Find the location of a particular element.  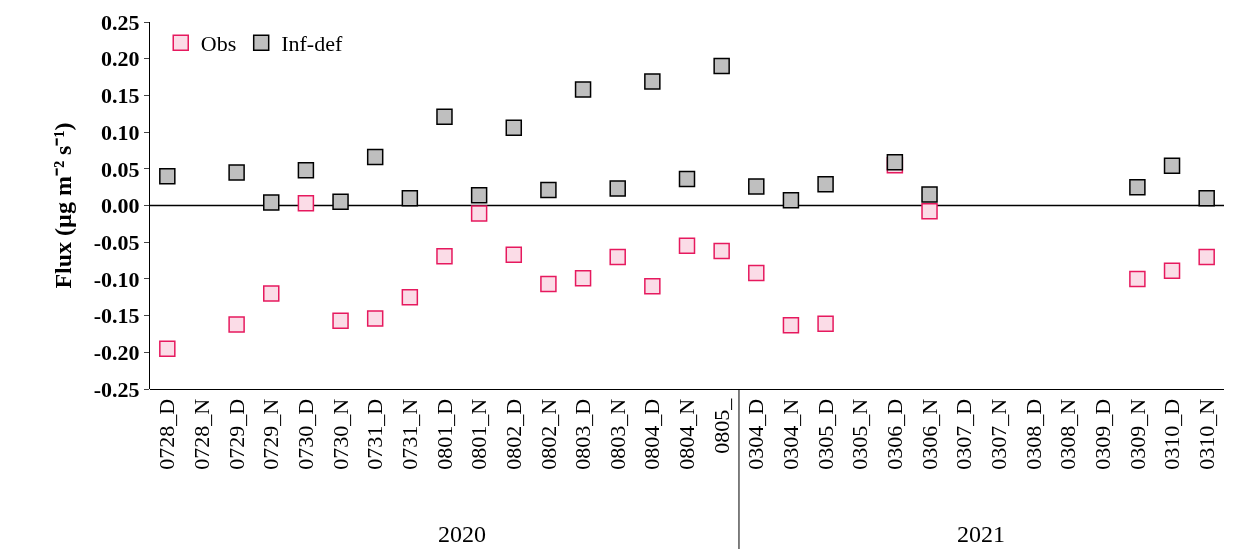

x-tick-label: 0729_N is located at coordinates (271, 434).